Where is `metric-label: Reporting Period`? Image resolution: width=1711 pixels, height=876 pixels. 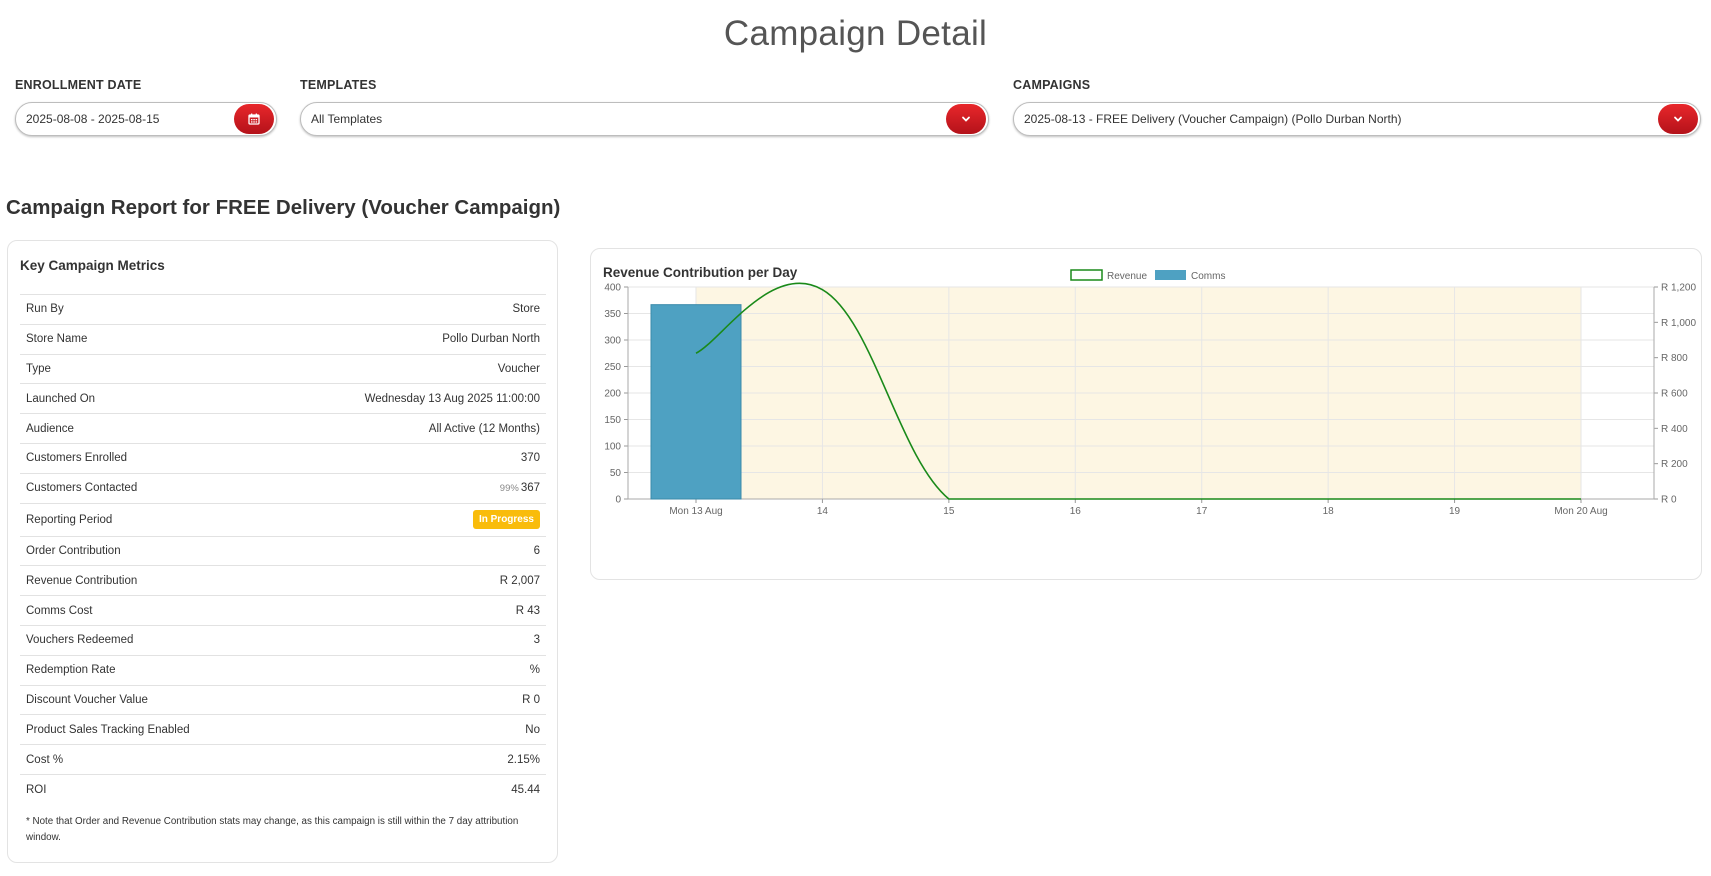
metric-label: Reporting Period is located at coordinates (69, 519).